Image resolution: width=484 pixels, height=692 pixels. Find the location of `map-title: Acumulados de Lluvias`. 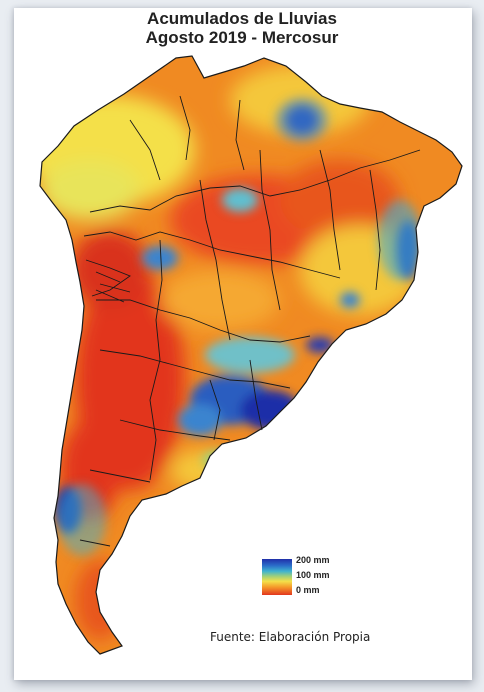

map-title: Acumulados de Lluvias is located at coordinates (242, 18).